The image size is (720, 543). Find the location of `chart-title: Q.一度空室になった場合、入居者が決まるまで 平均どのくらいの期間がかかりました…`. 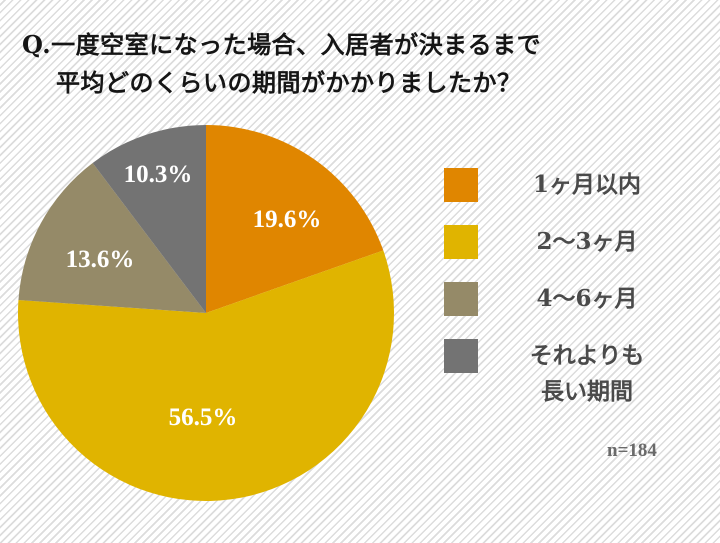

chart-title: Q.一度空室になった場合、入居者が決まるまで 平均どのくらいの期間がかかりました… is located at coordinates (281, 64).